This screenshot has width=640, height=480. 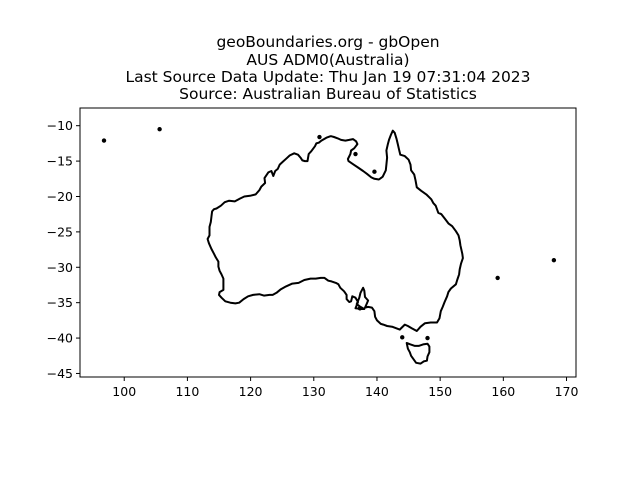 I want to click on title-line-2: AUS ADM0(Australia), so click(x=327, y=60).